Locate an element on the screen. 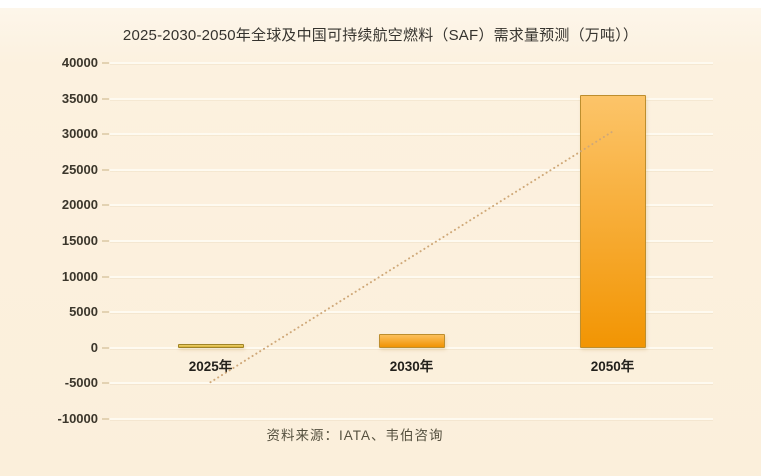 The width and height of the screenshot is (761, 476). y-axis-label: 35000 is located at coordinates (79, 98).